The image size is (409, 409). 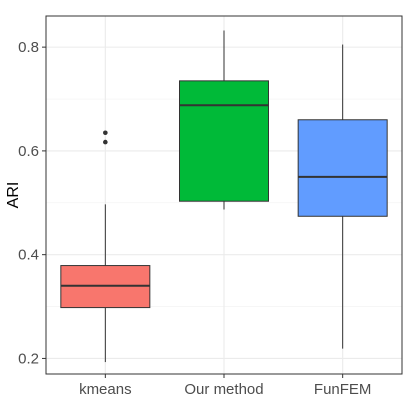 What do you see at coordinates (28, 255) in the screenshot?
I see `y-tick-label: 0.4` at bounding box center [28, 255].